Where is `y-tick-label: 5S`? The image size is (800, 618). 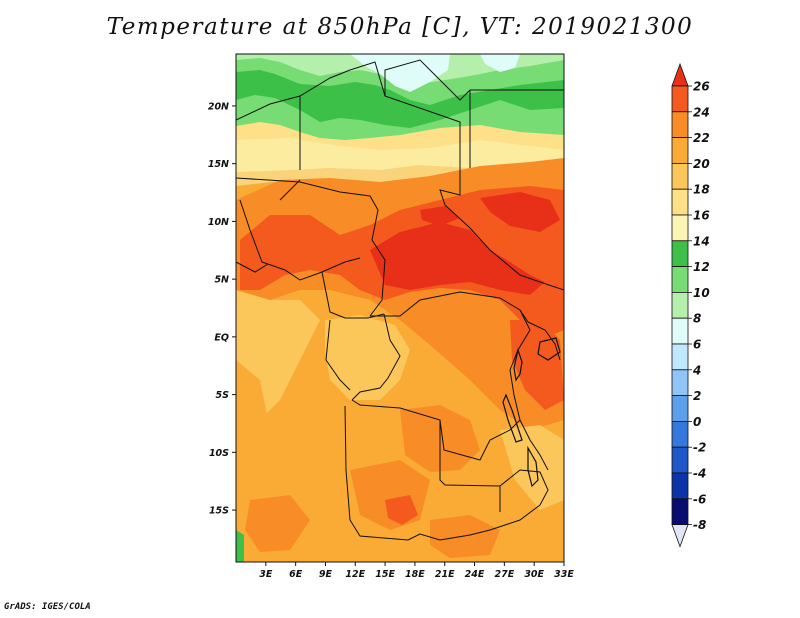
y-tick-label: 5S is located at coordinates (223, 395).